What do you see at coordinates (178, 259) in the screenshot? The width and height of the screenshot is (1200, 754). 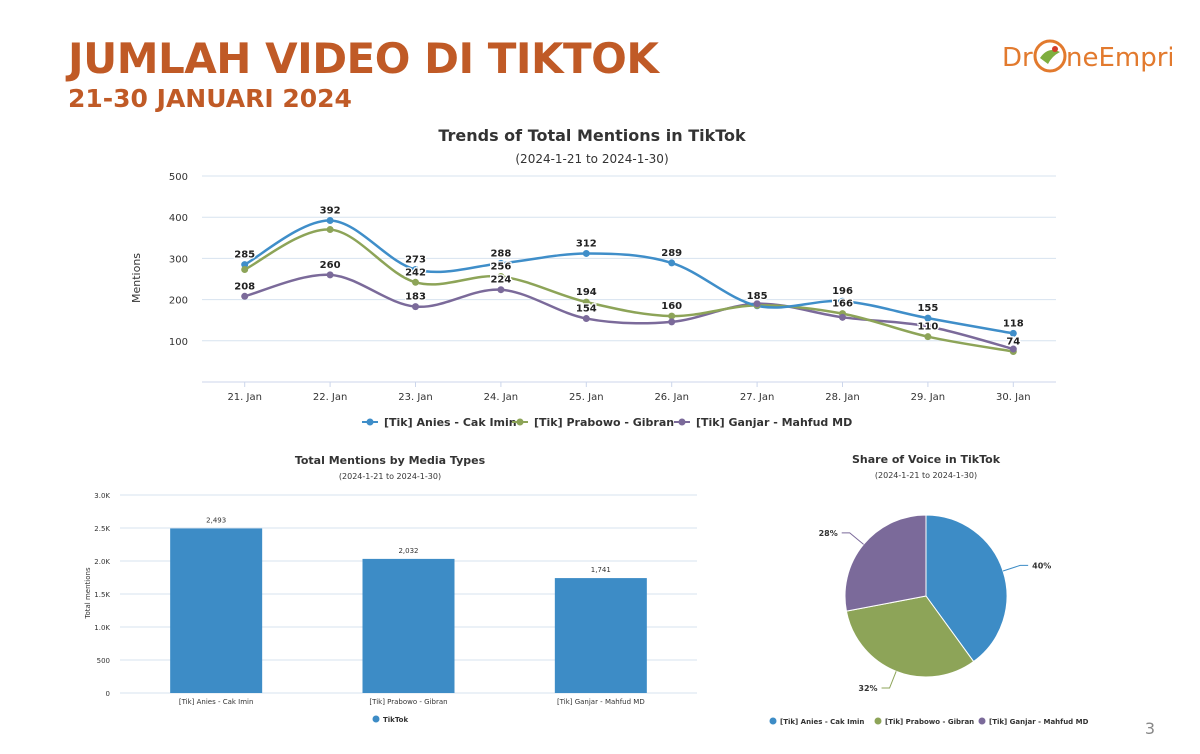 I see `line-chart-ytick: 300` at bounding box center [178, 259].